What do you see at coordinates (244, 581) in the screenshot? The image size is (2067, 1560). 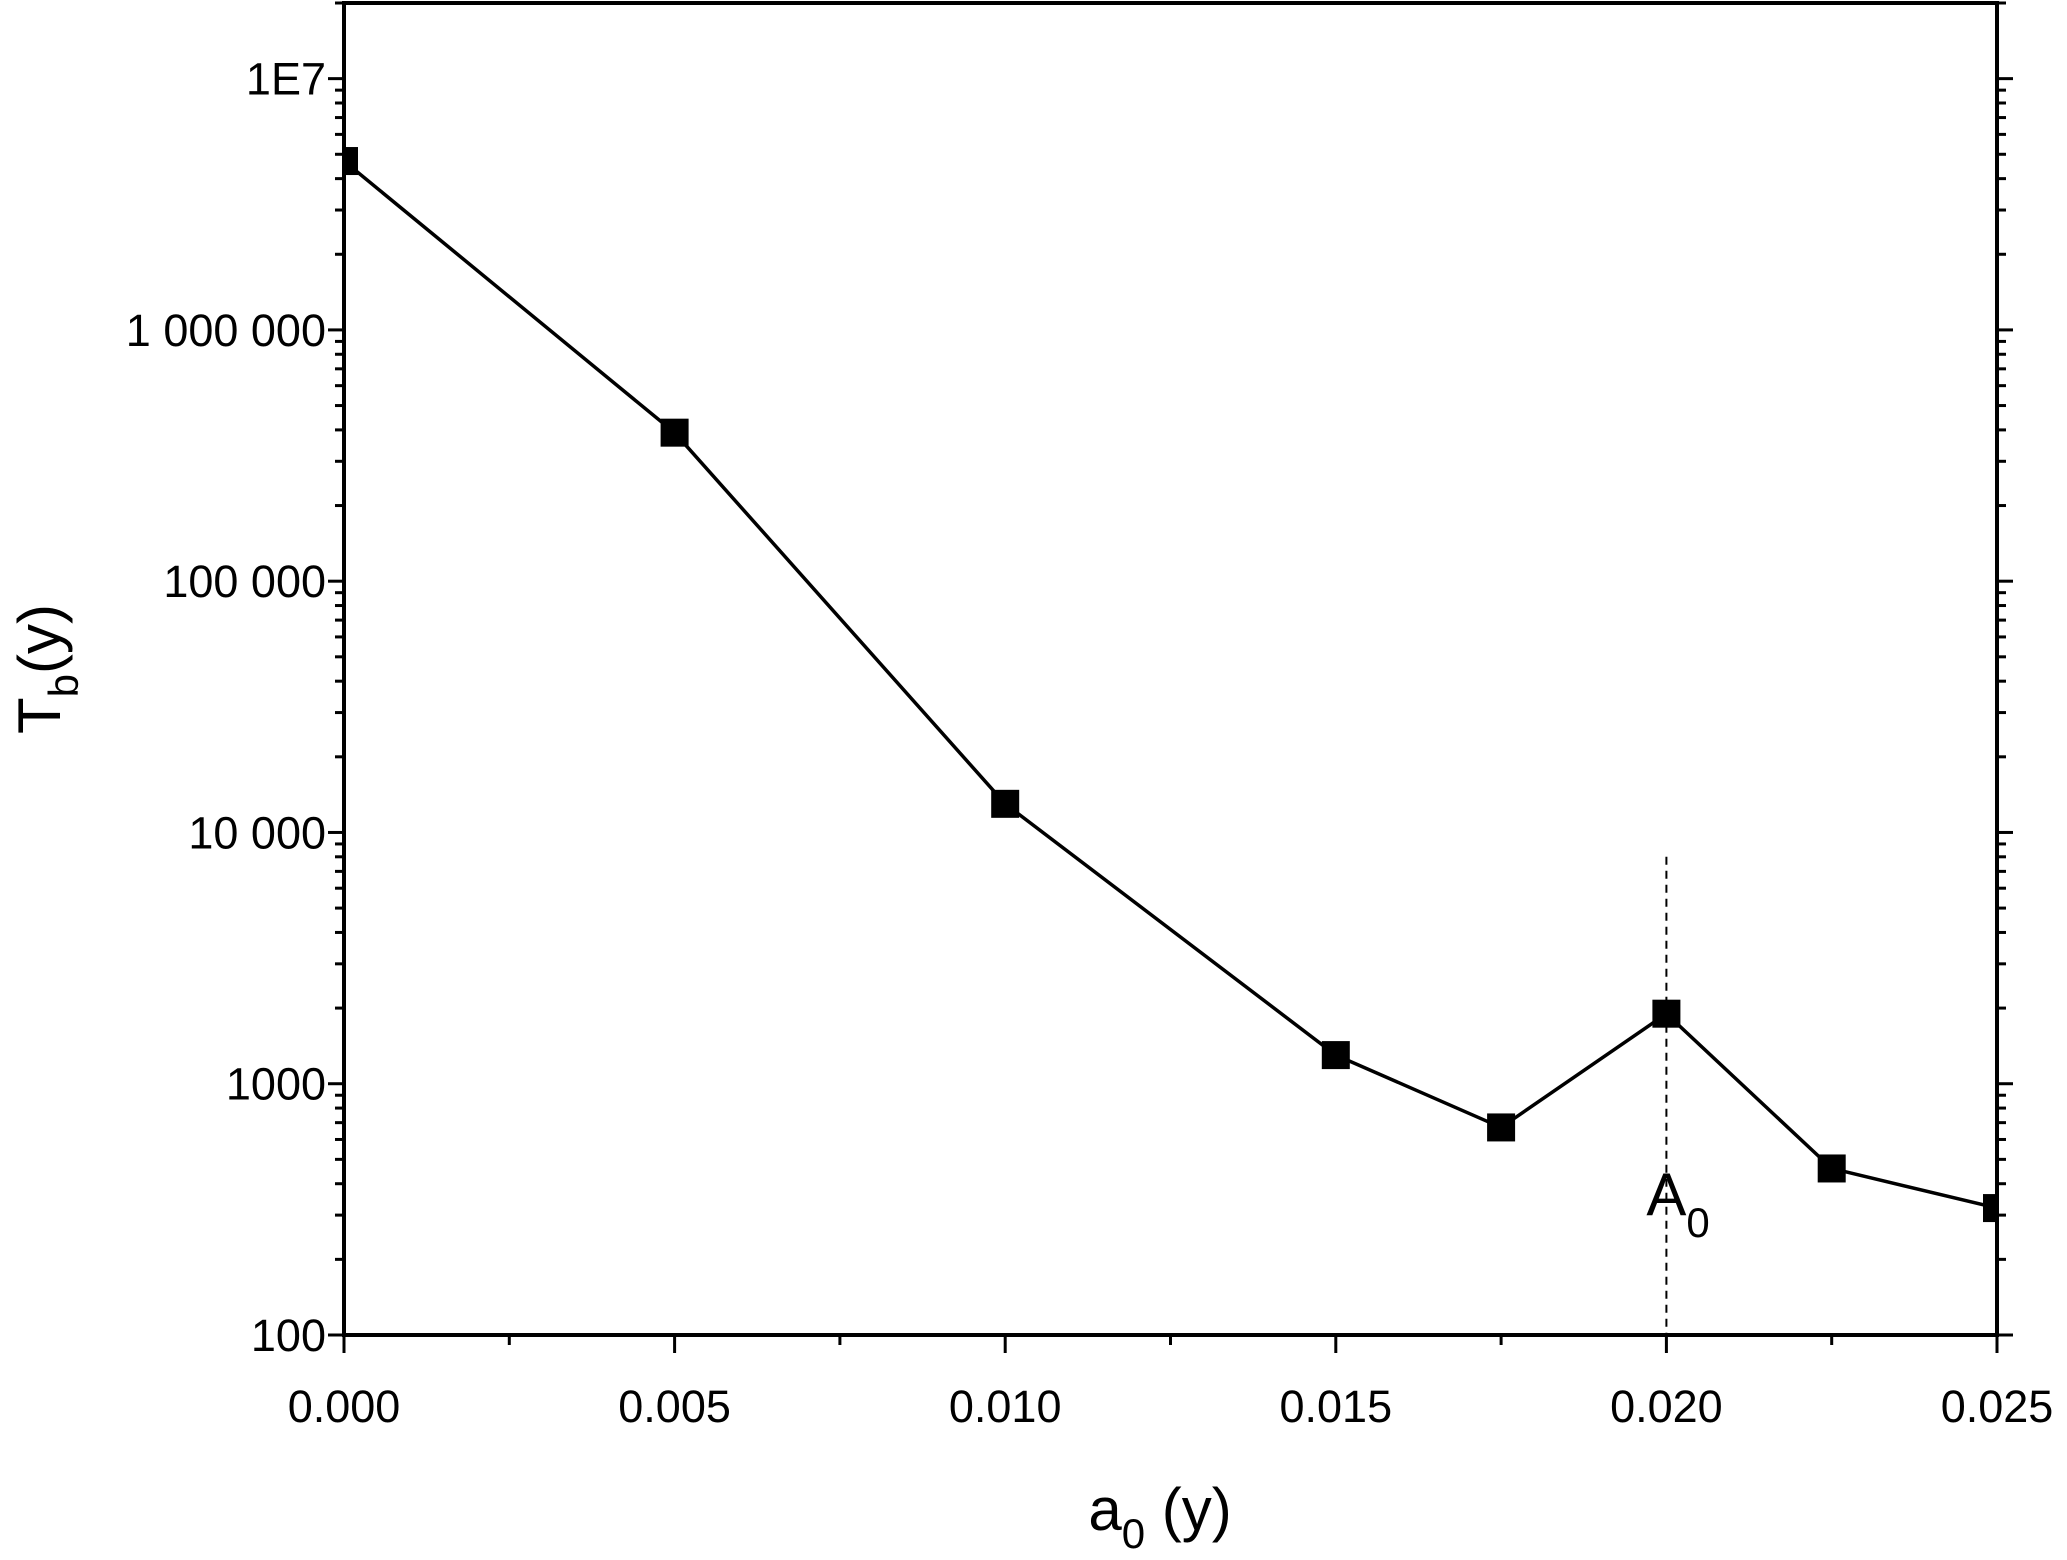 I see `y-tick-label: 100 000` at bounding box center [244, 581].